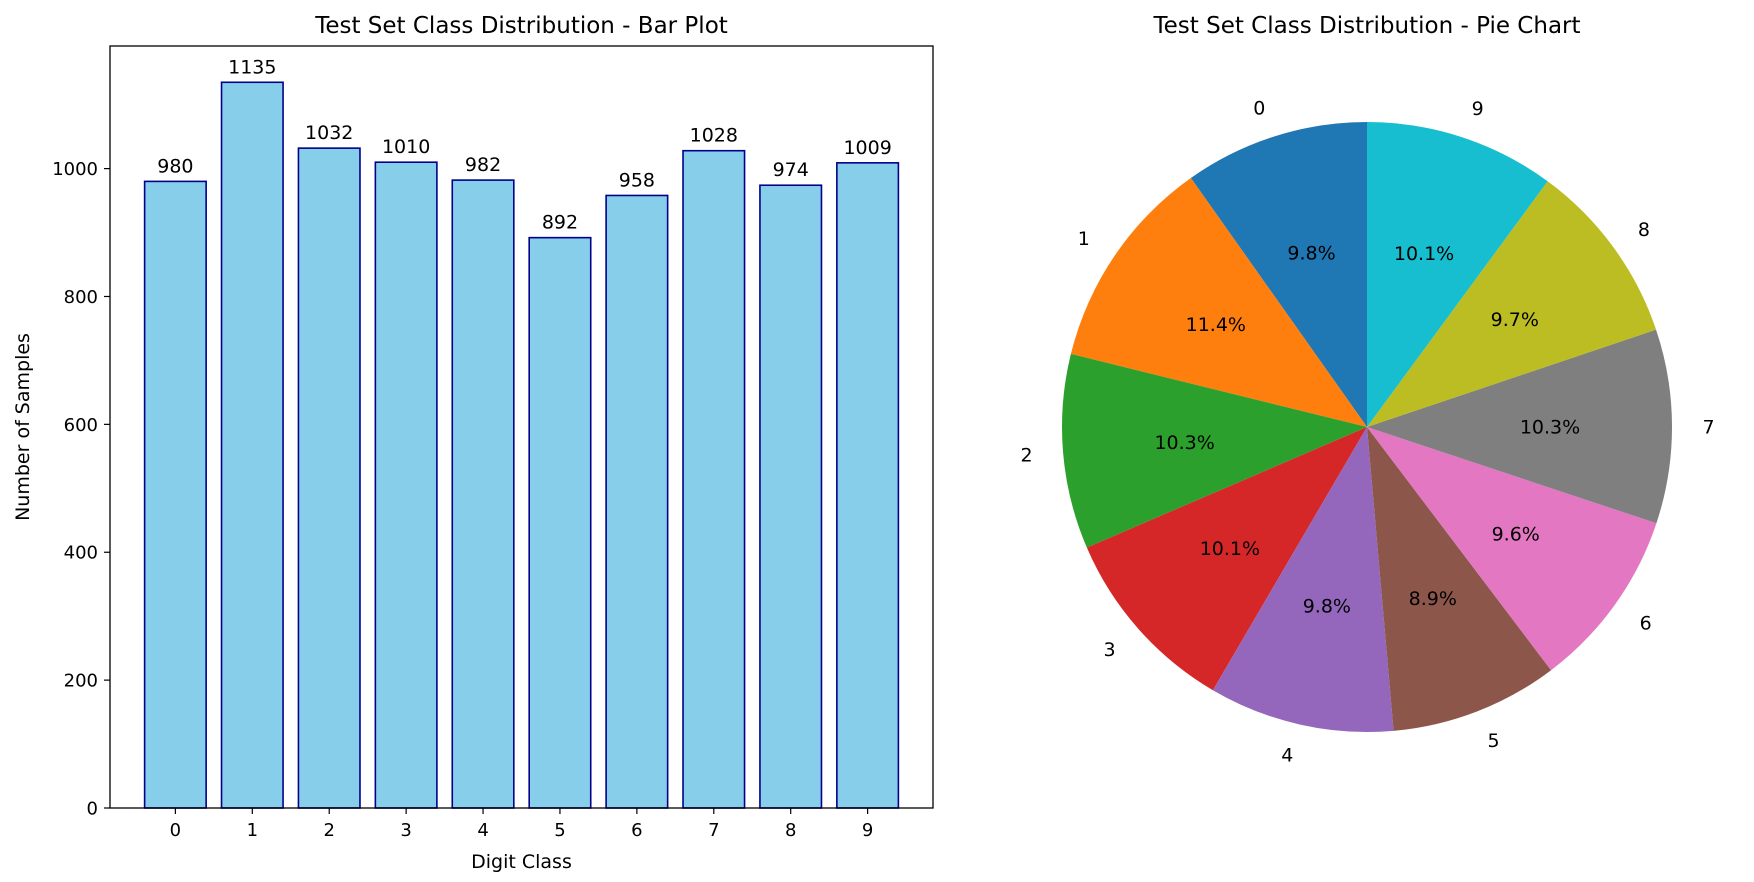 The width and height of the screenshot is (1754, 882). What do you see at coordinates (1550, 428) in the screenshot?
I see `pie-percent-label-7: 10.3%` at bounding box center [1550, 428].